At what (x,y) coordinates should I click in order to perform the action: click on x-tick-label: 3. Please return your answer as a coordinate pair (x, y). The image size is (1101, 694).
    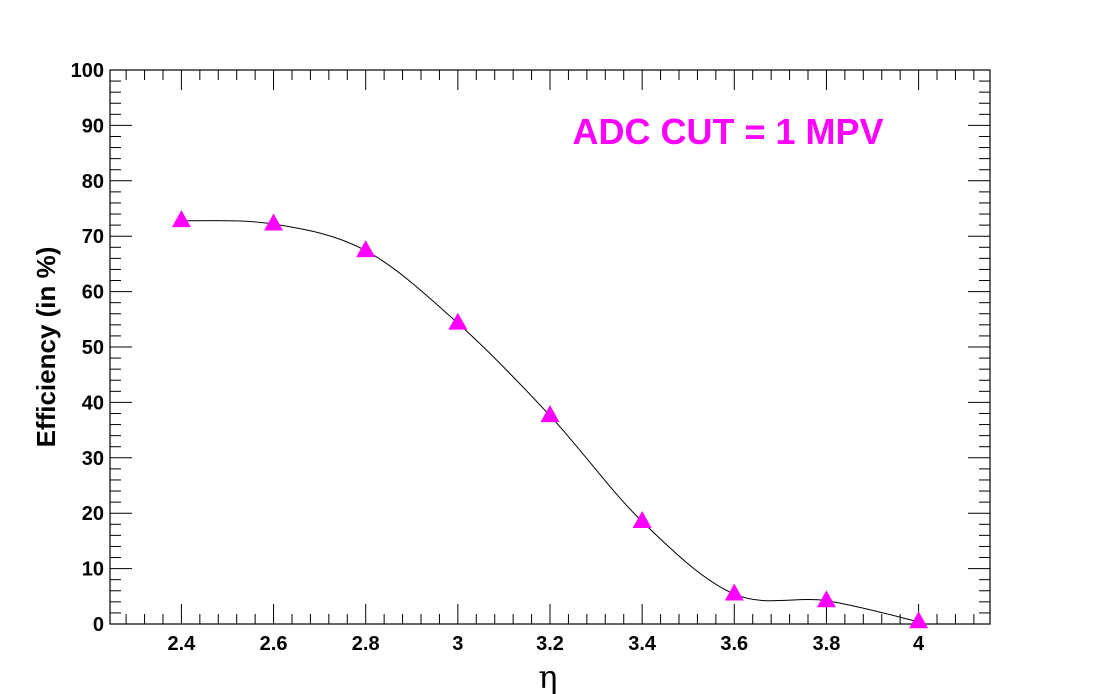
    Looking at the image, I should click on (457, 644).